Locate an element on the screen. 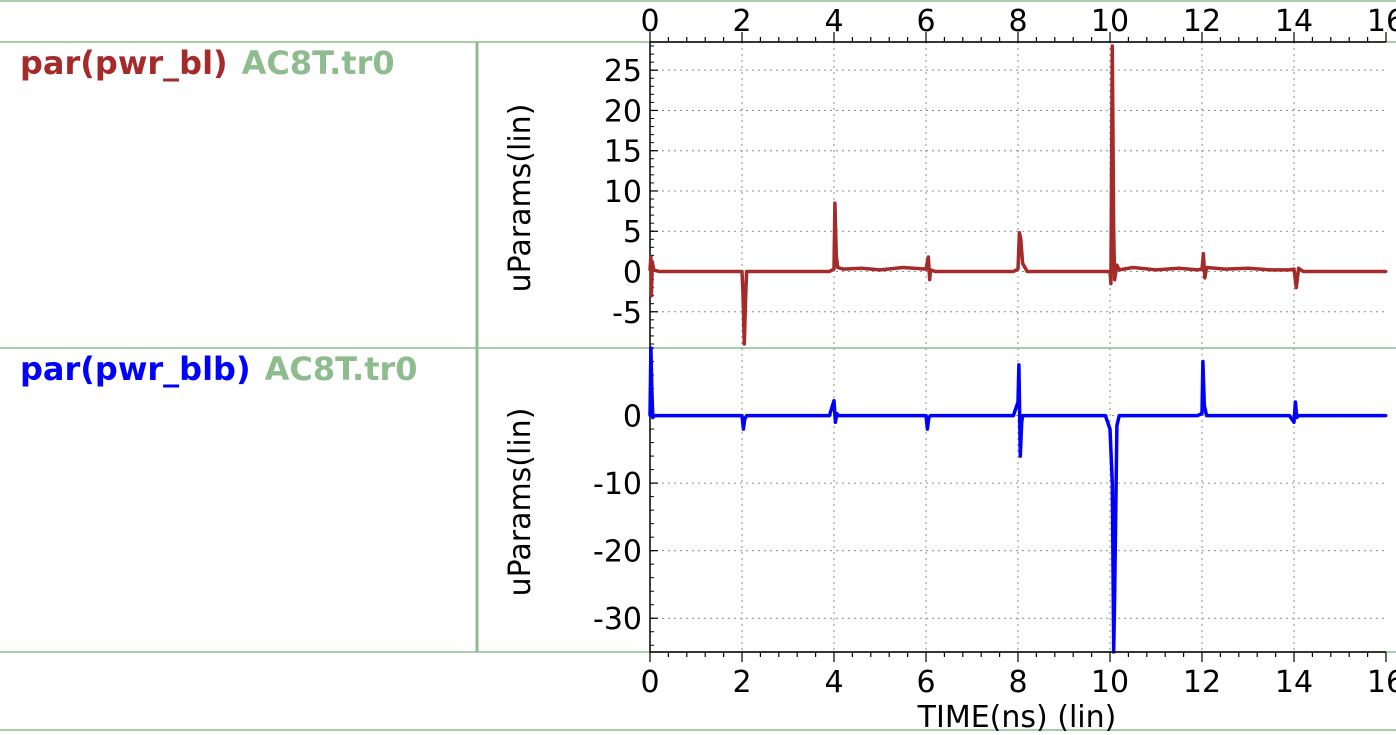  top-x-tick-label: 14 is located at coordinates (1294, 21).